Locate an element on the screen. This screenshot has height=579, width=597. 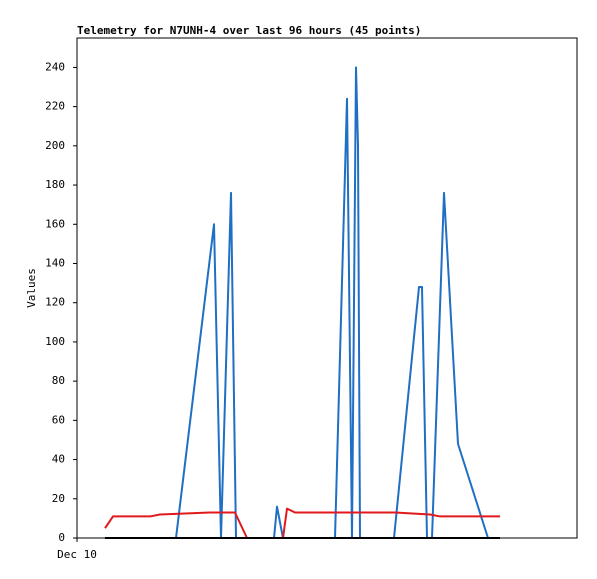
y-tick-label: 220 is located at coordinates (55, 106).